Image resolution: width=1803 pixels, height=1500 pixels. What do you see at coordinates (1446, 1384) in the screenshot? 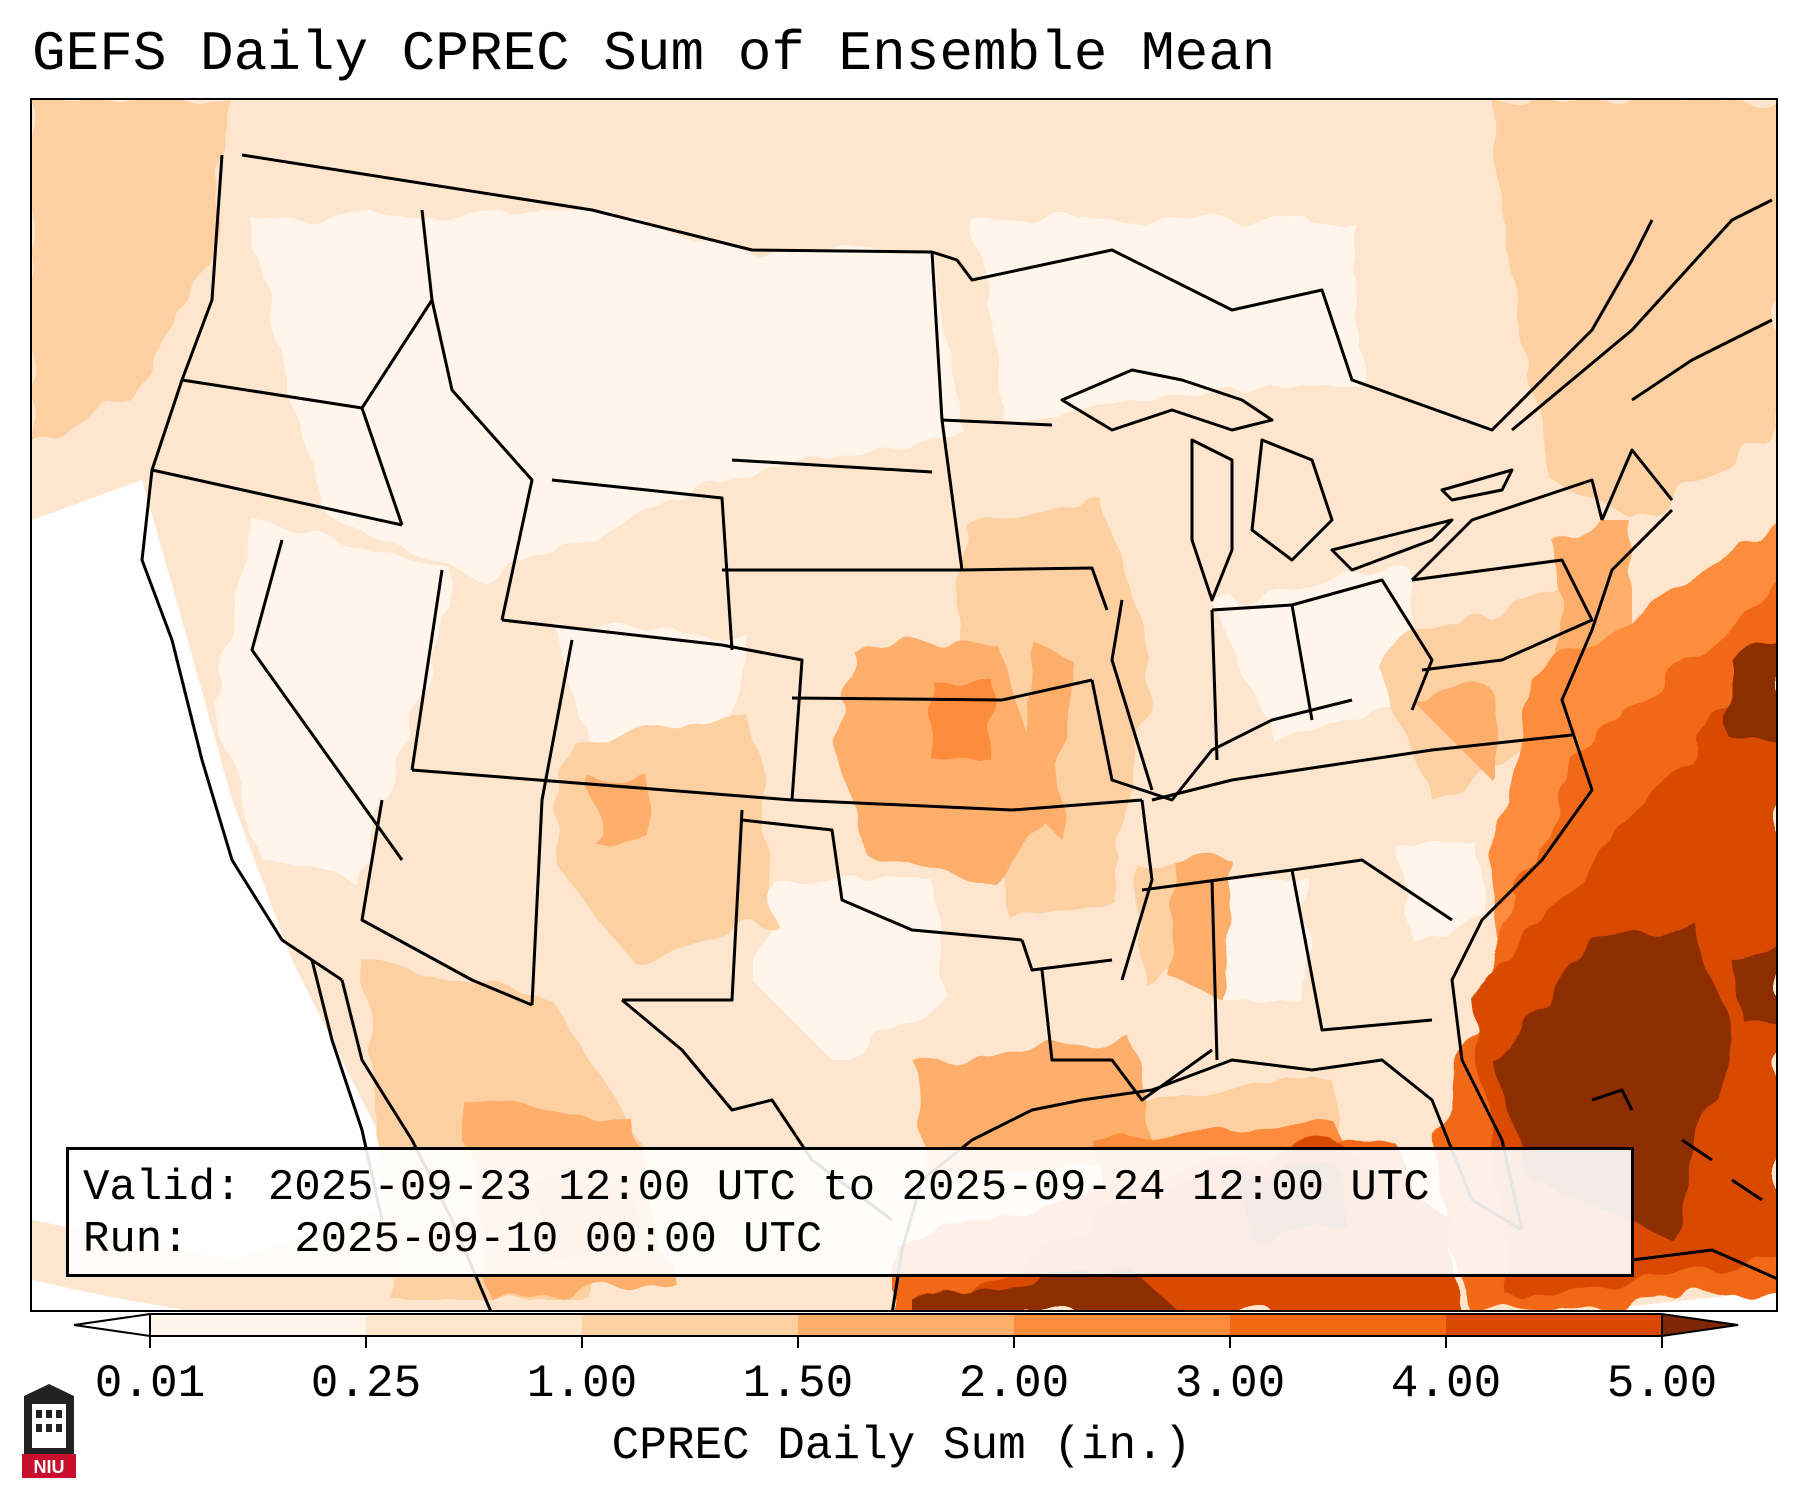
I see `colorbar-tick-label: 4.00` at bounding box center [1446, 1384].